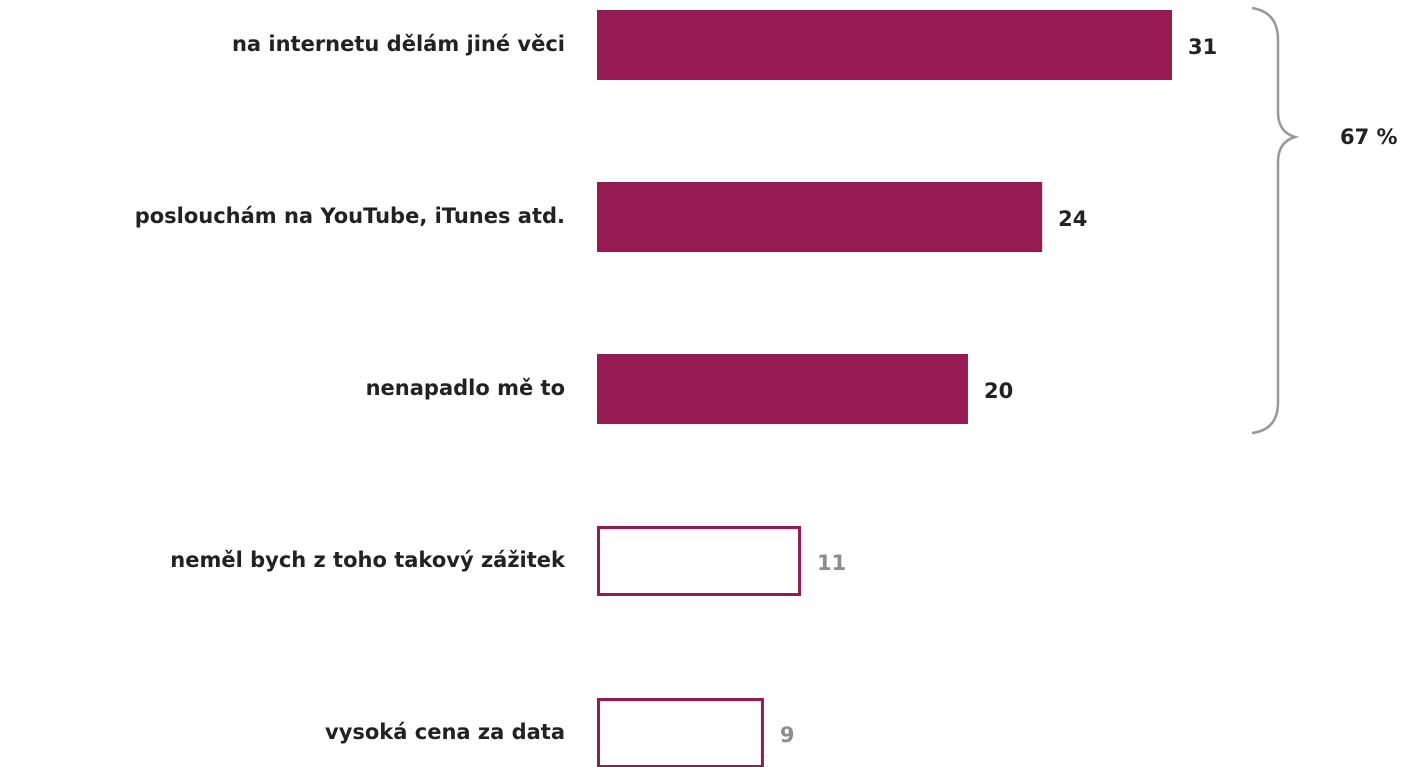 The image size is (1416, 767). Describe the element at coordinates (350, 216) in the screenshot. I see `category-label: poslouchám na YouTube, iTunes atd.` at that location.